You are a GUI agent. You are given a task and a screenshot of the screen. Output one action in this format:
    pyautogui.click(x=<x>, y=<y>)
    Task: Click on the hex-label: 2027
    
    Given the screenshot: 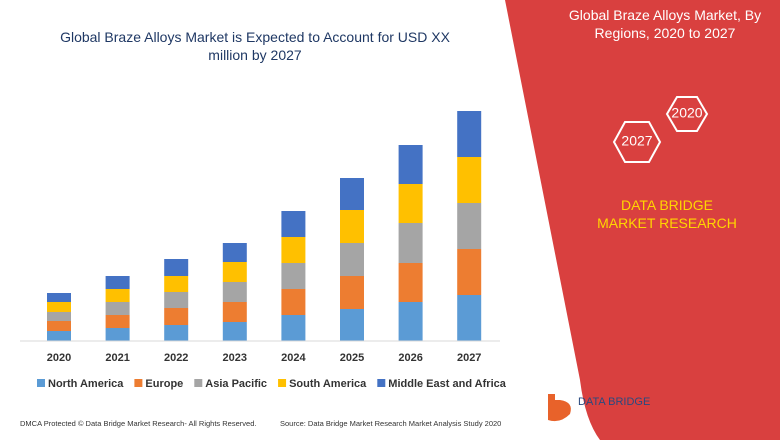 What is the action you would take?
    pyautogui.click(x=636, y=141)
    